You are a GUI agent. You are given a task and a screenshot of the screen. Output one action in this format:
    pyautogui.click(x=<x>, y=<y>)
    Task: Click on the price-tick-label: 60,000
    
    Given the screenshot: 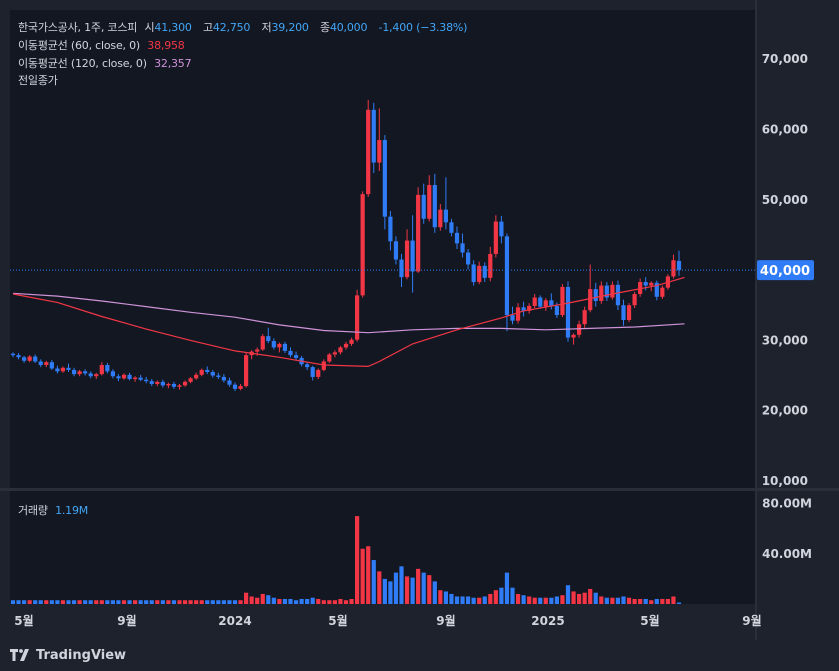 What is the action you would take?
    pyautogui.click(x=785, y=130)
    